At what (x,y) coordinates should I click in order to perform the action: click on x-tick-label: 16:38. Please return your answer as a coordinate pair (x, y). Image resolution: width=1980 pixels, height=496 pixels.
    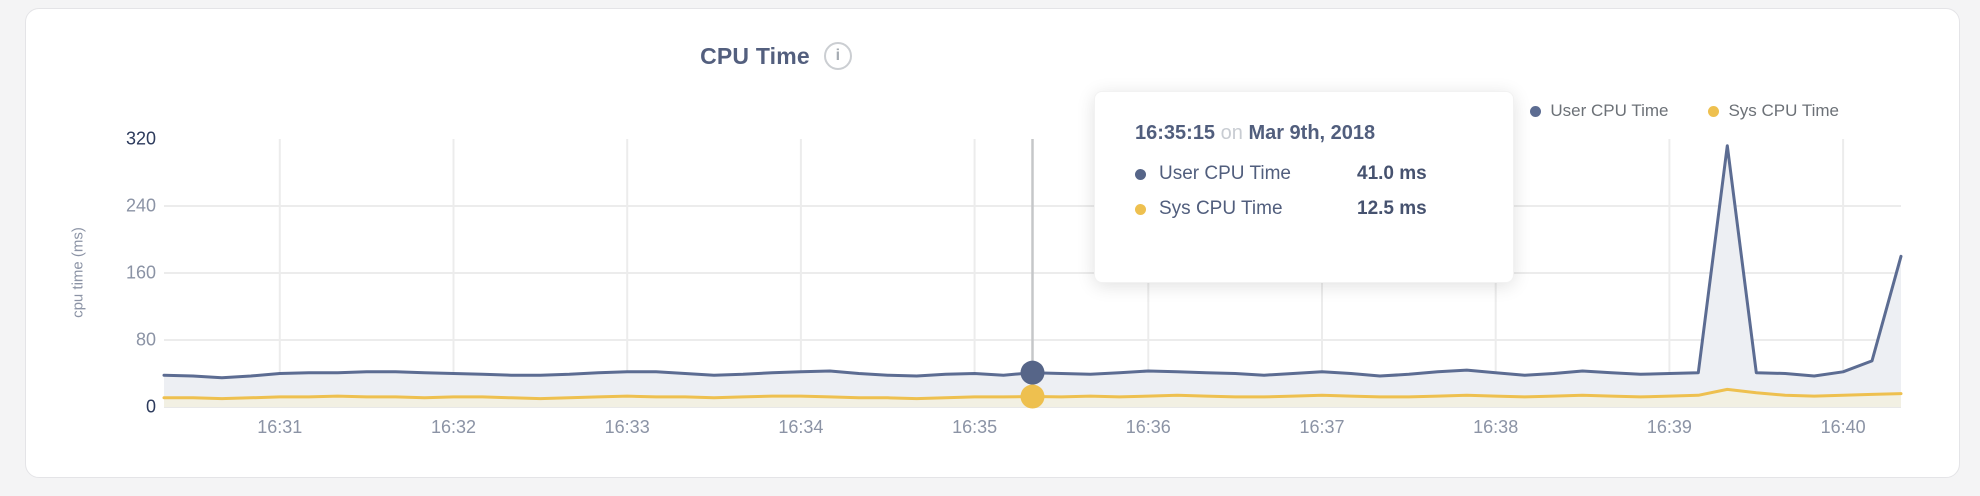
    Looking at the image, I should click on (1496, 427).